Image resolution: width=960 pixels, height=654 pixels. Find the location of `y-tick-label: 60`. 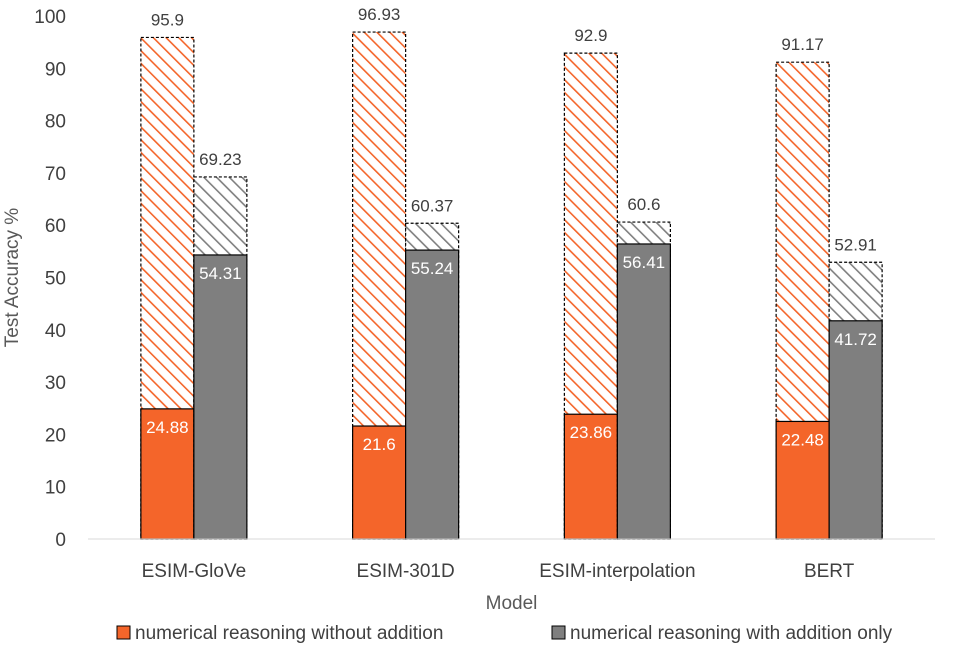

y-tick-label: 60 is located at coordinates (55, 226).